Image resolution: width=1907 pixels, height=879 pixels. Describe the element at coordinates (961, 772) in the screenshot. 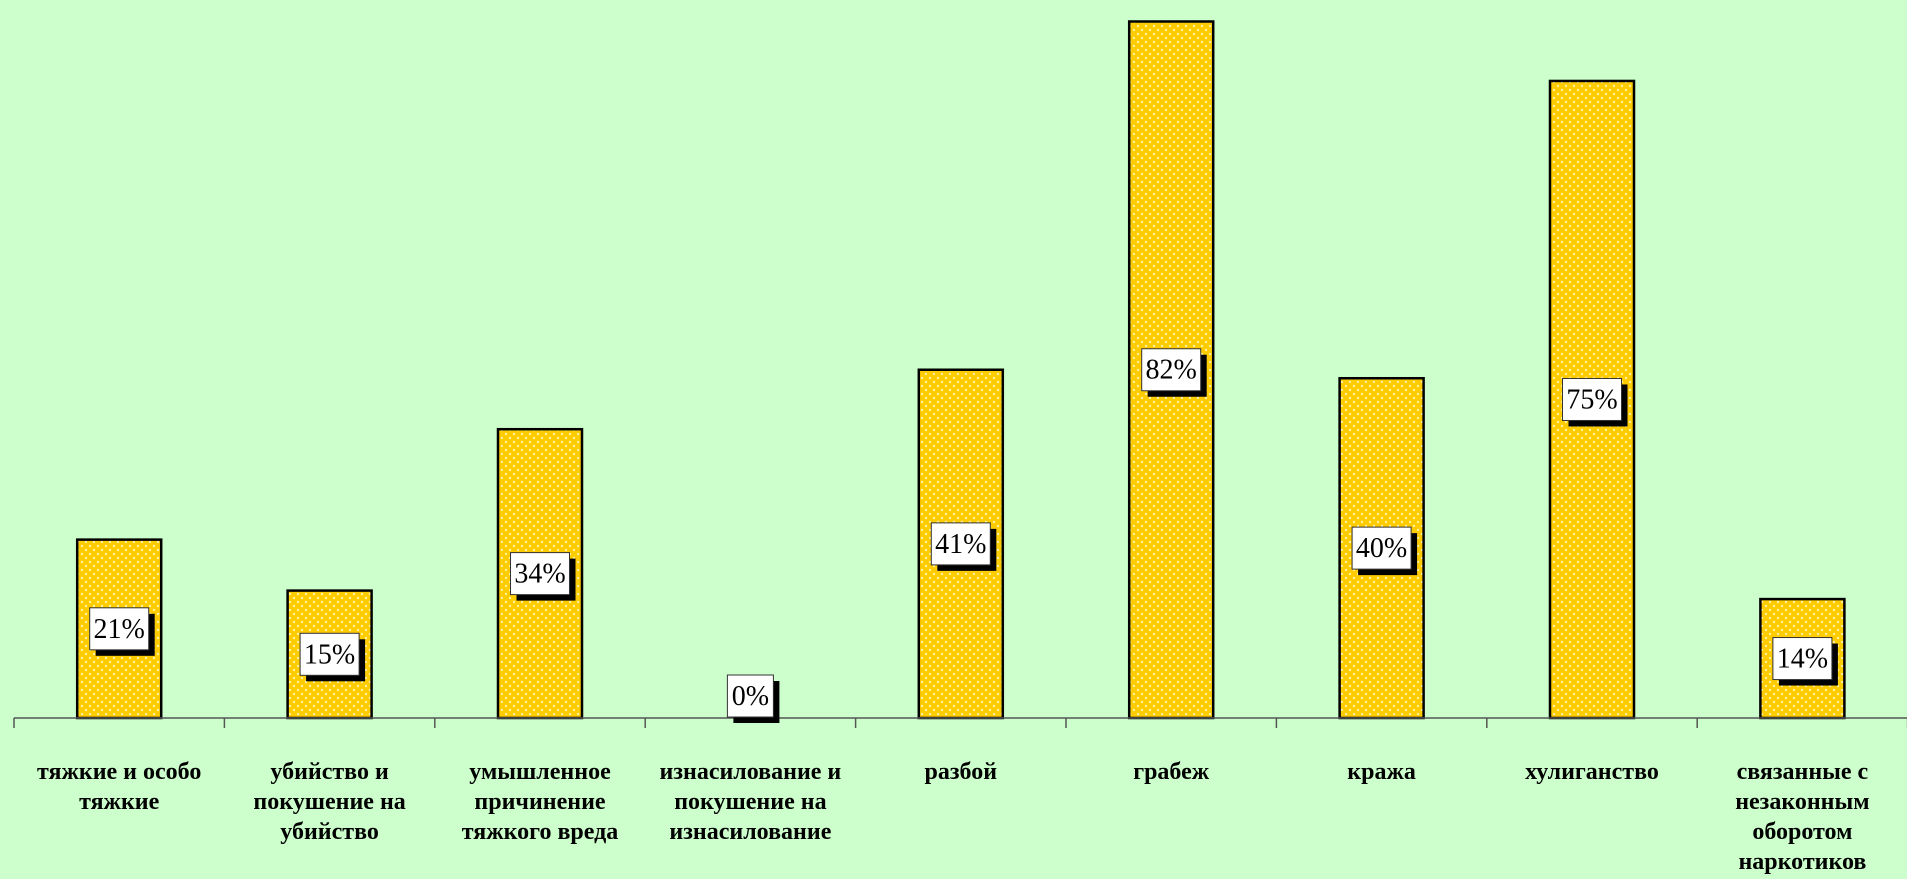

I see `x-tick-label: разбой` at that location.